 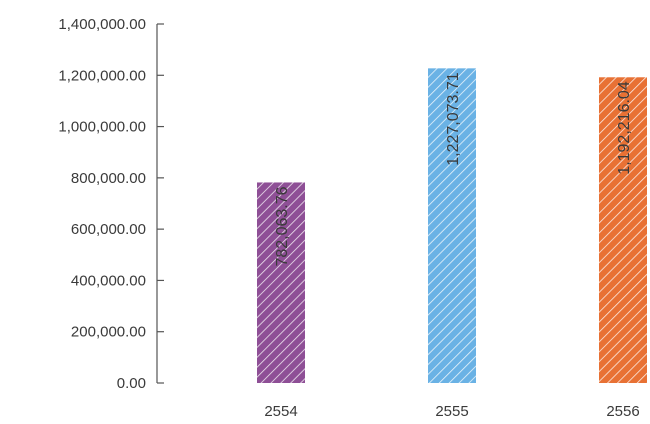 I want to click on bar-group-2554: 782,063.76, so click(x=281, y=282).